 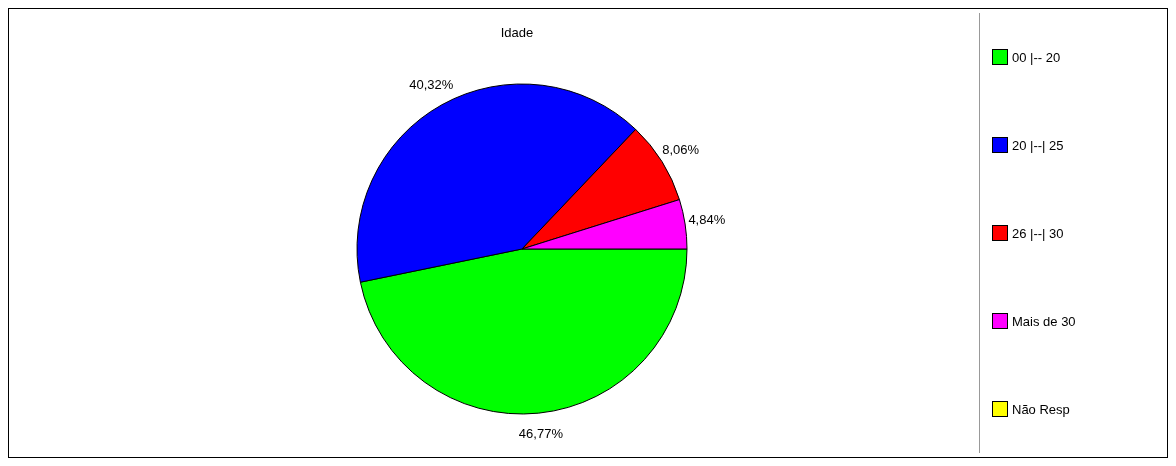 I want to click on legend-label: 26 |--| 30, so click(x=1038, y=233).